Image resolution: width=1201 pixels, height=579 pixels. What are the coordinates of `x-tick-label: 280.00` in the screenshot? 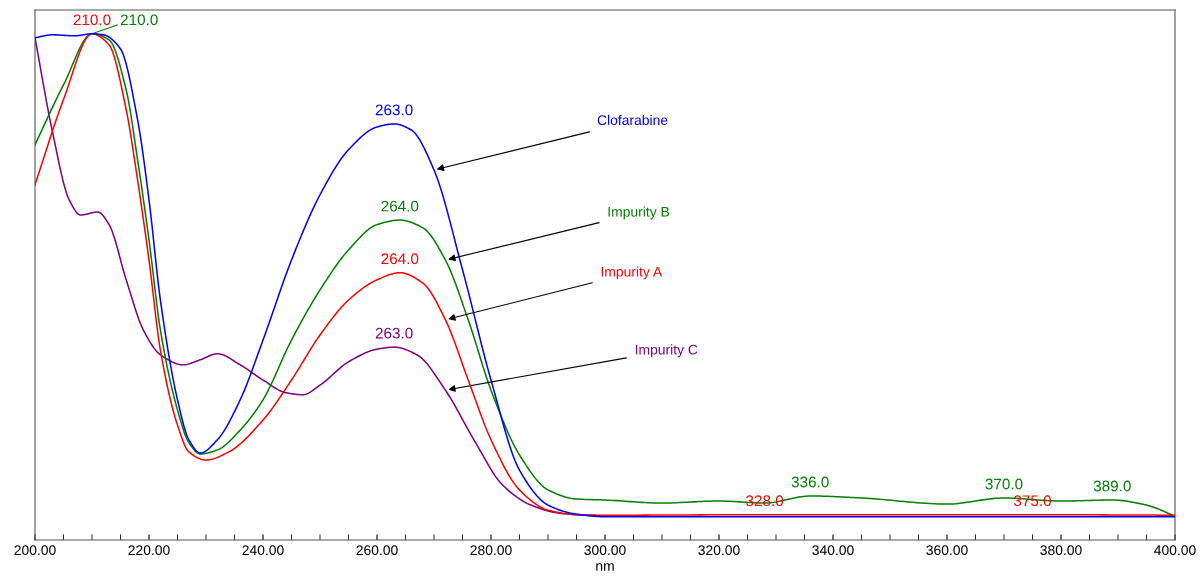 It's located at (491, 550).